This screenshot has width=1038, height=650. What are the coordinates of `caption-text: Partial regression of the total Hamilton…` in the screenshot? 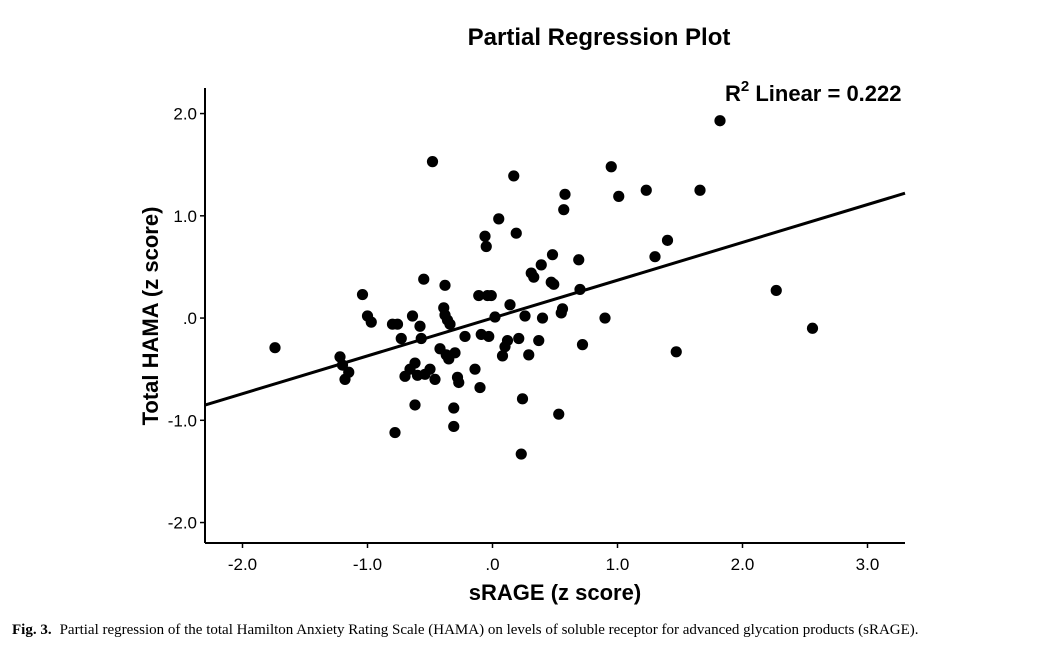 It's located at (489, 630).